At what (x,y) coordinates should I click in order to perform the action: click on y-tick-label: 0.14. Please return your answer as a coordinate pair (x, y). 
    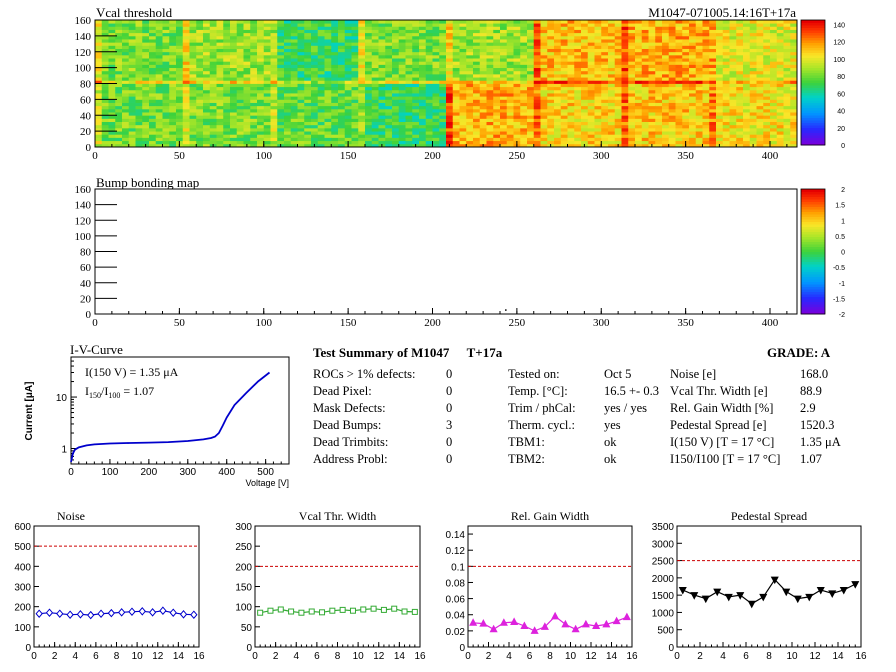
    Looking at the image, I should click on (456, 535).